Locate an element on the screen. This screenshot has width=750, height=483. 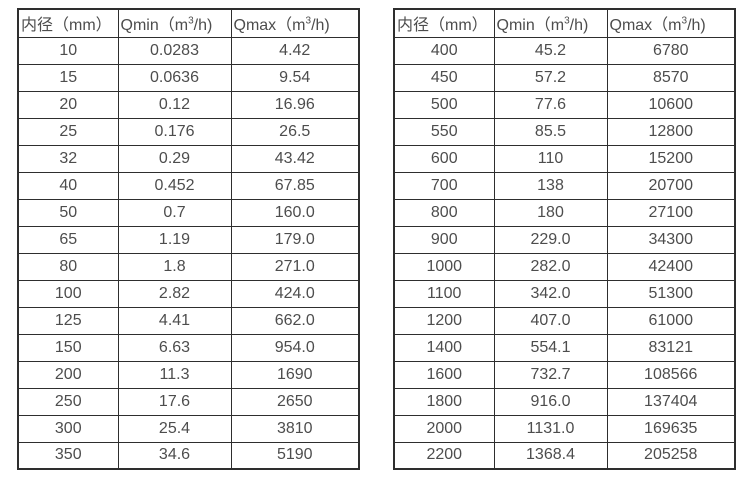
qmax-cell: 6780 is located at coordinates (671, 50).